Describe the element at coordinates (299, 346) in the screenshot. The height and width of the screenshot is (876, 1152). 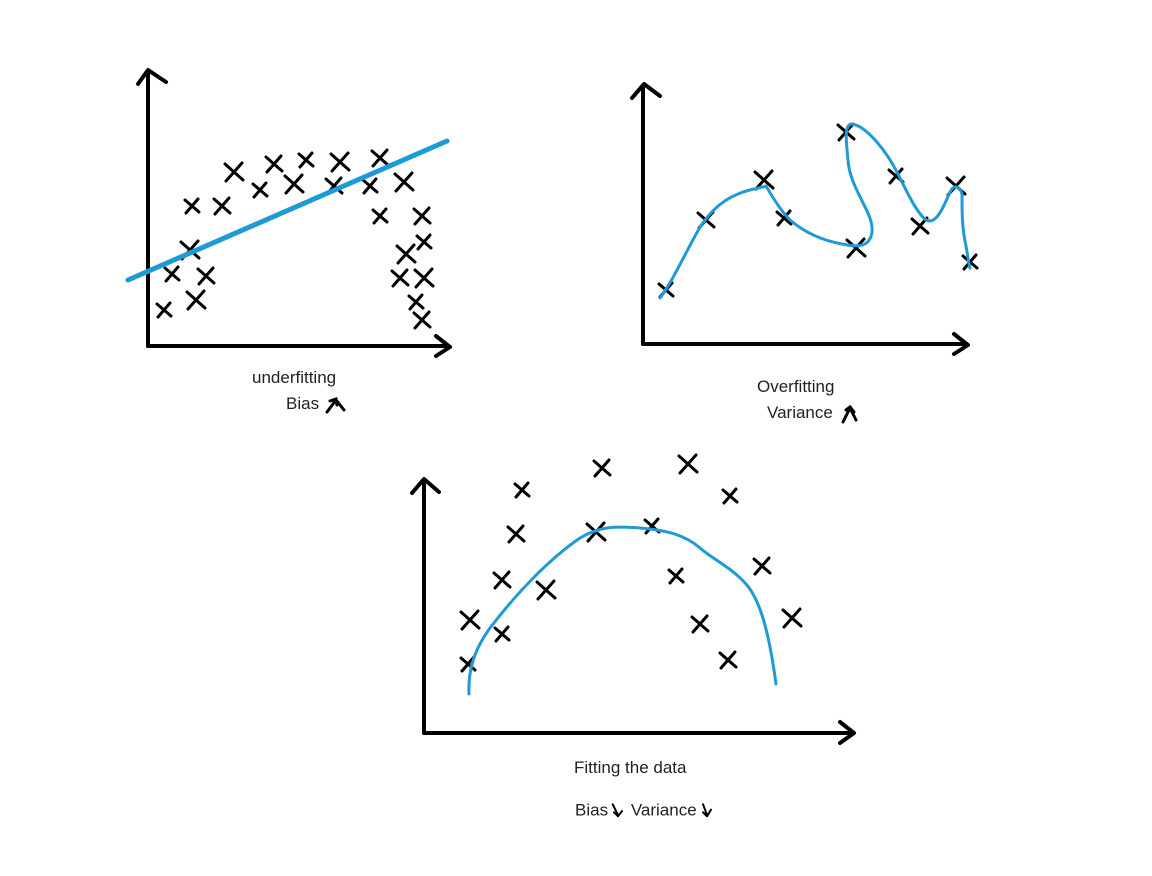
I see `underfitting-x-axis` at that location.